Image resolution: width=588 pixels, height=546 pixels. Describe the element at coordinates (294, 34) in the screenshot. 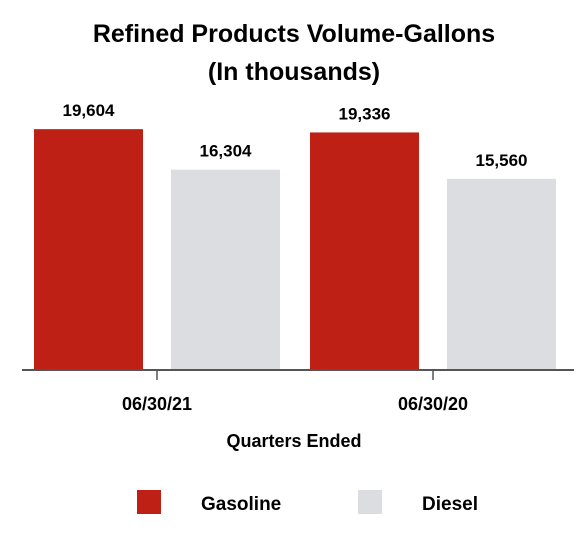

I see `chart-title: Refined Products Volume-Gallons` at that location.